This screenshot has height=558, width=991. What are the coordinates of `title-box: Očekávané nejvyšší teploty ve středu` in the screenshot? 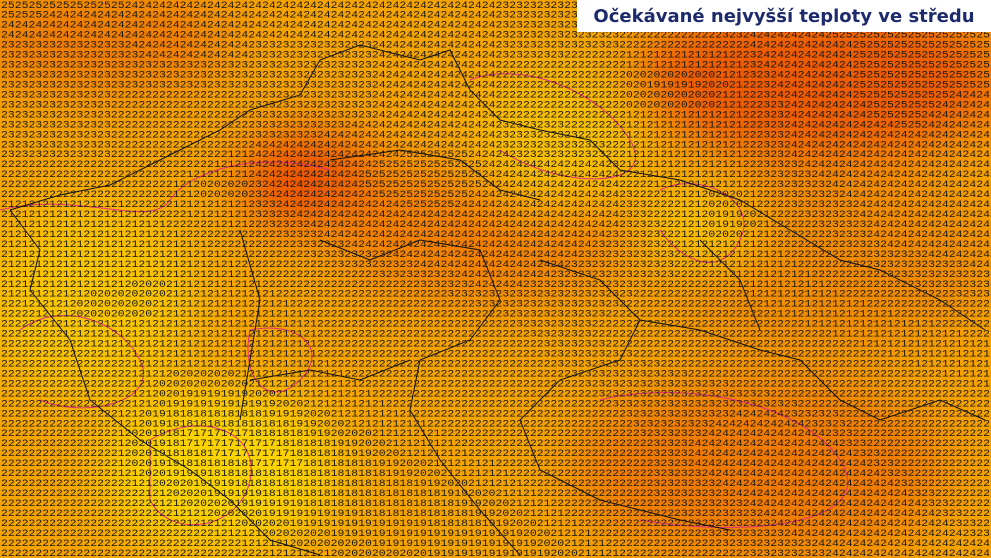 It's located at (784, 16).